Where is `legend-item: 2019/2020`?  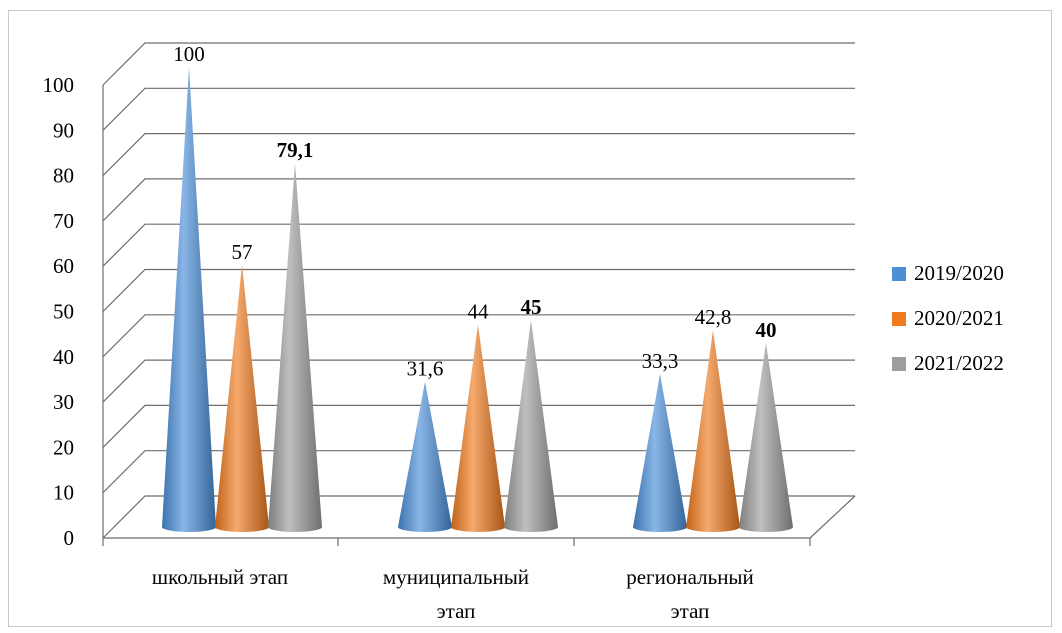 legend-item: 2019/2020 is located at coordinates (948, 273).